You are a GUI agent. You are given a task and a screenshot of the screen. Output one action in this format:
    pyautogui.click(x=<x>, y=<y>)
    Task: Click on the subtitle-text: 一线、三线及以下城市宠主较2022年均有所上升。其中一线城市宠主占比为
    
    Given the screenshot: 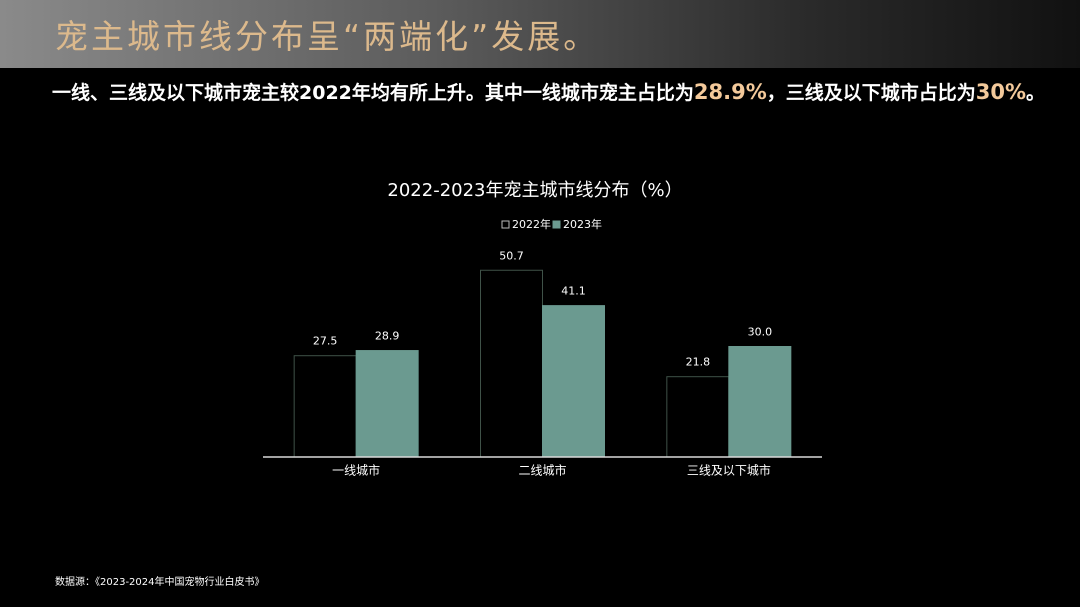 What is the action you would take?
    pyautogui.click(x=373, y=93)
    